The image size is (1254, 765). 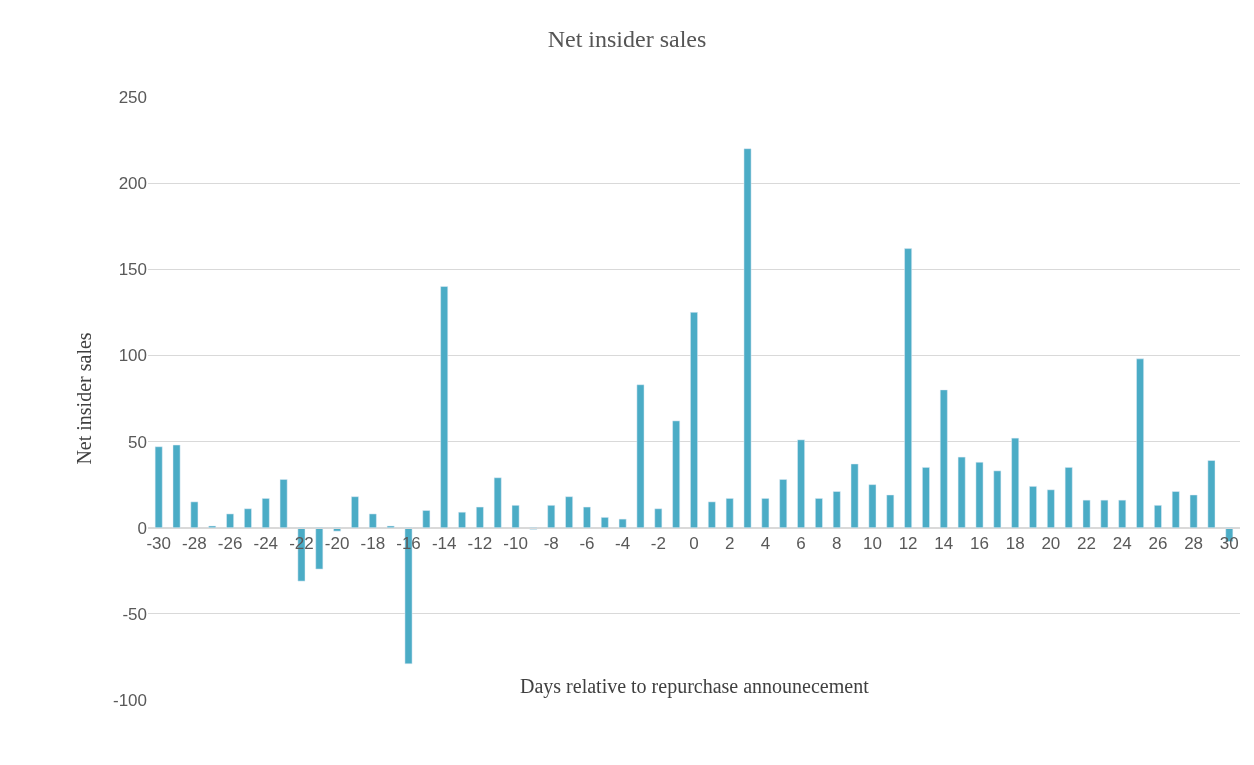 I want to click on x-tick-label: 10, so click(x=872, y=544).